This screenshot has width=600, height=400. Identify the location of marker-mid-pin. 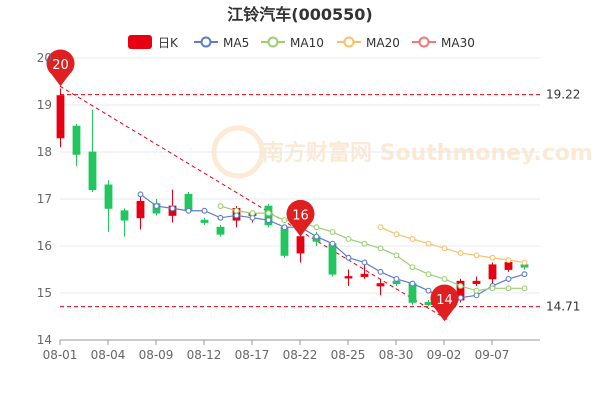
(300, 218).